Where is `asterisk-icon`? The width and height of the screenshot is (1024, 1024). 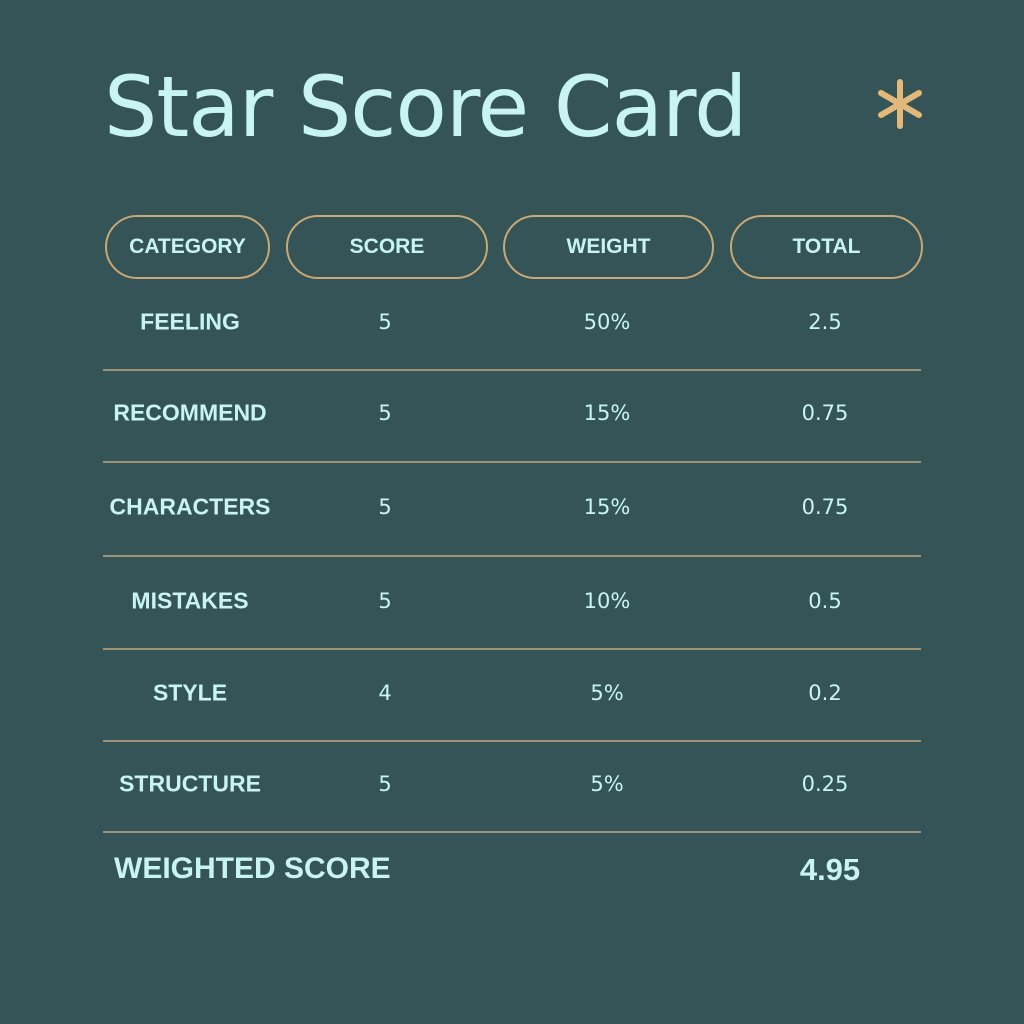
asterisk-icon is located at coordinates (900, 104).